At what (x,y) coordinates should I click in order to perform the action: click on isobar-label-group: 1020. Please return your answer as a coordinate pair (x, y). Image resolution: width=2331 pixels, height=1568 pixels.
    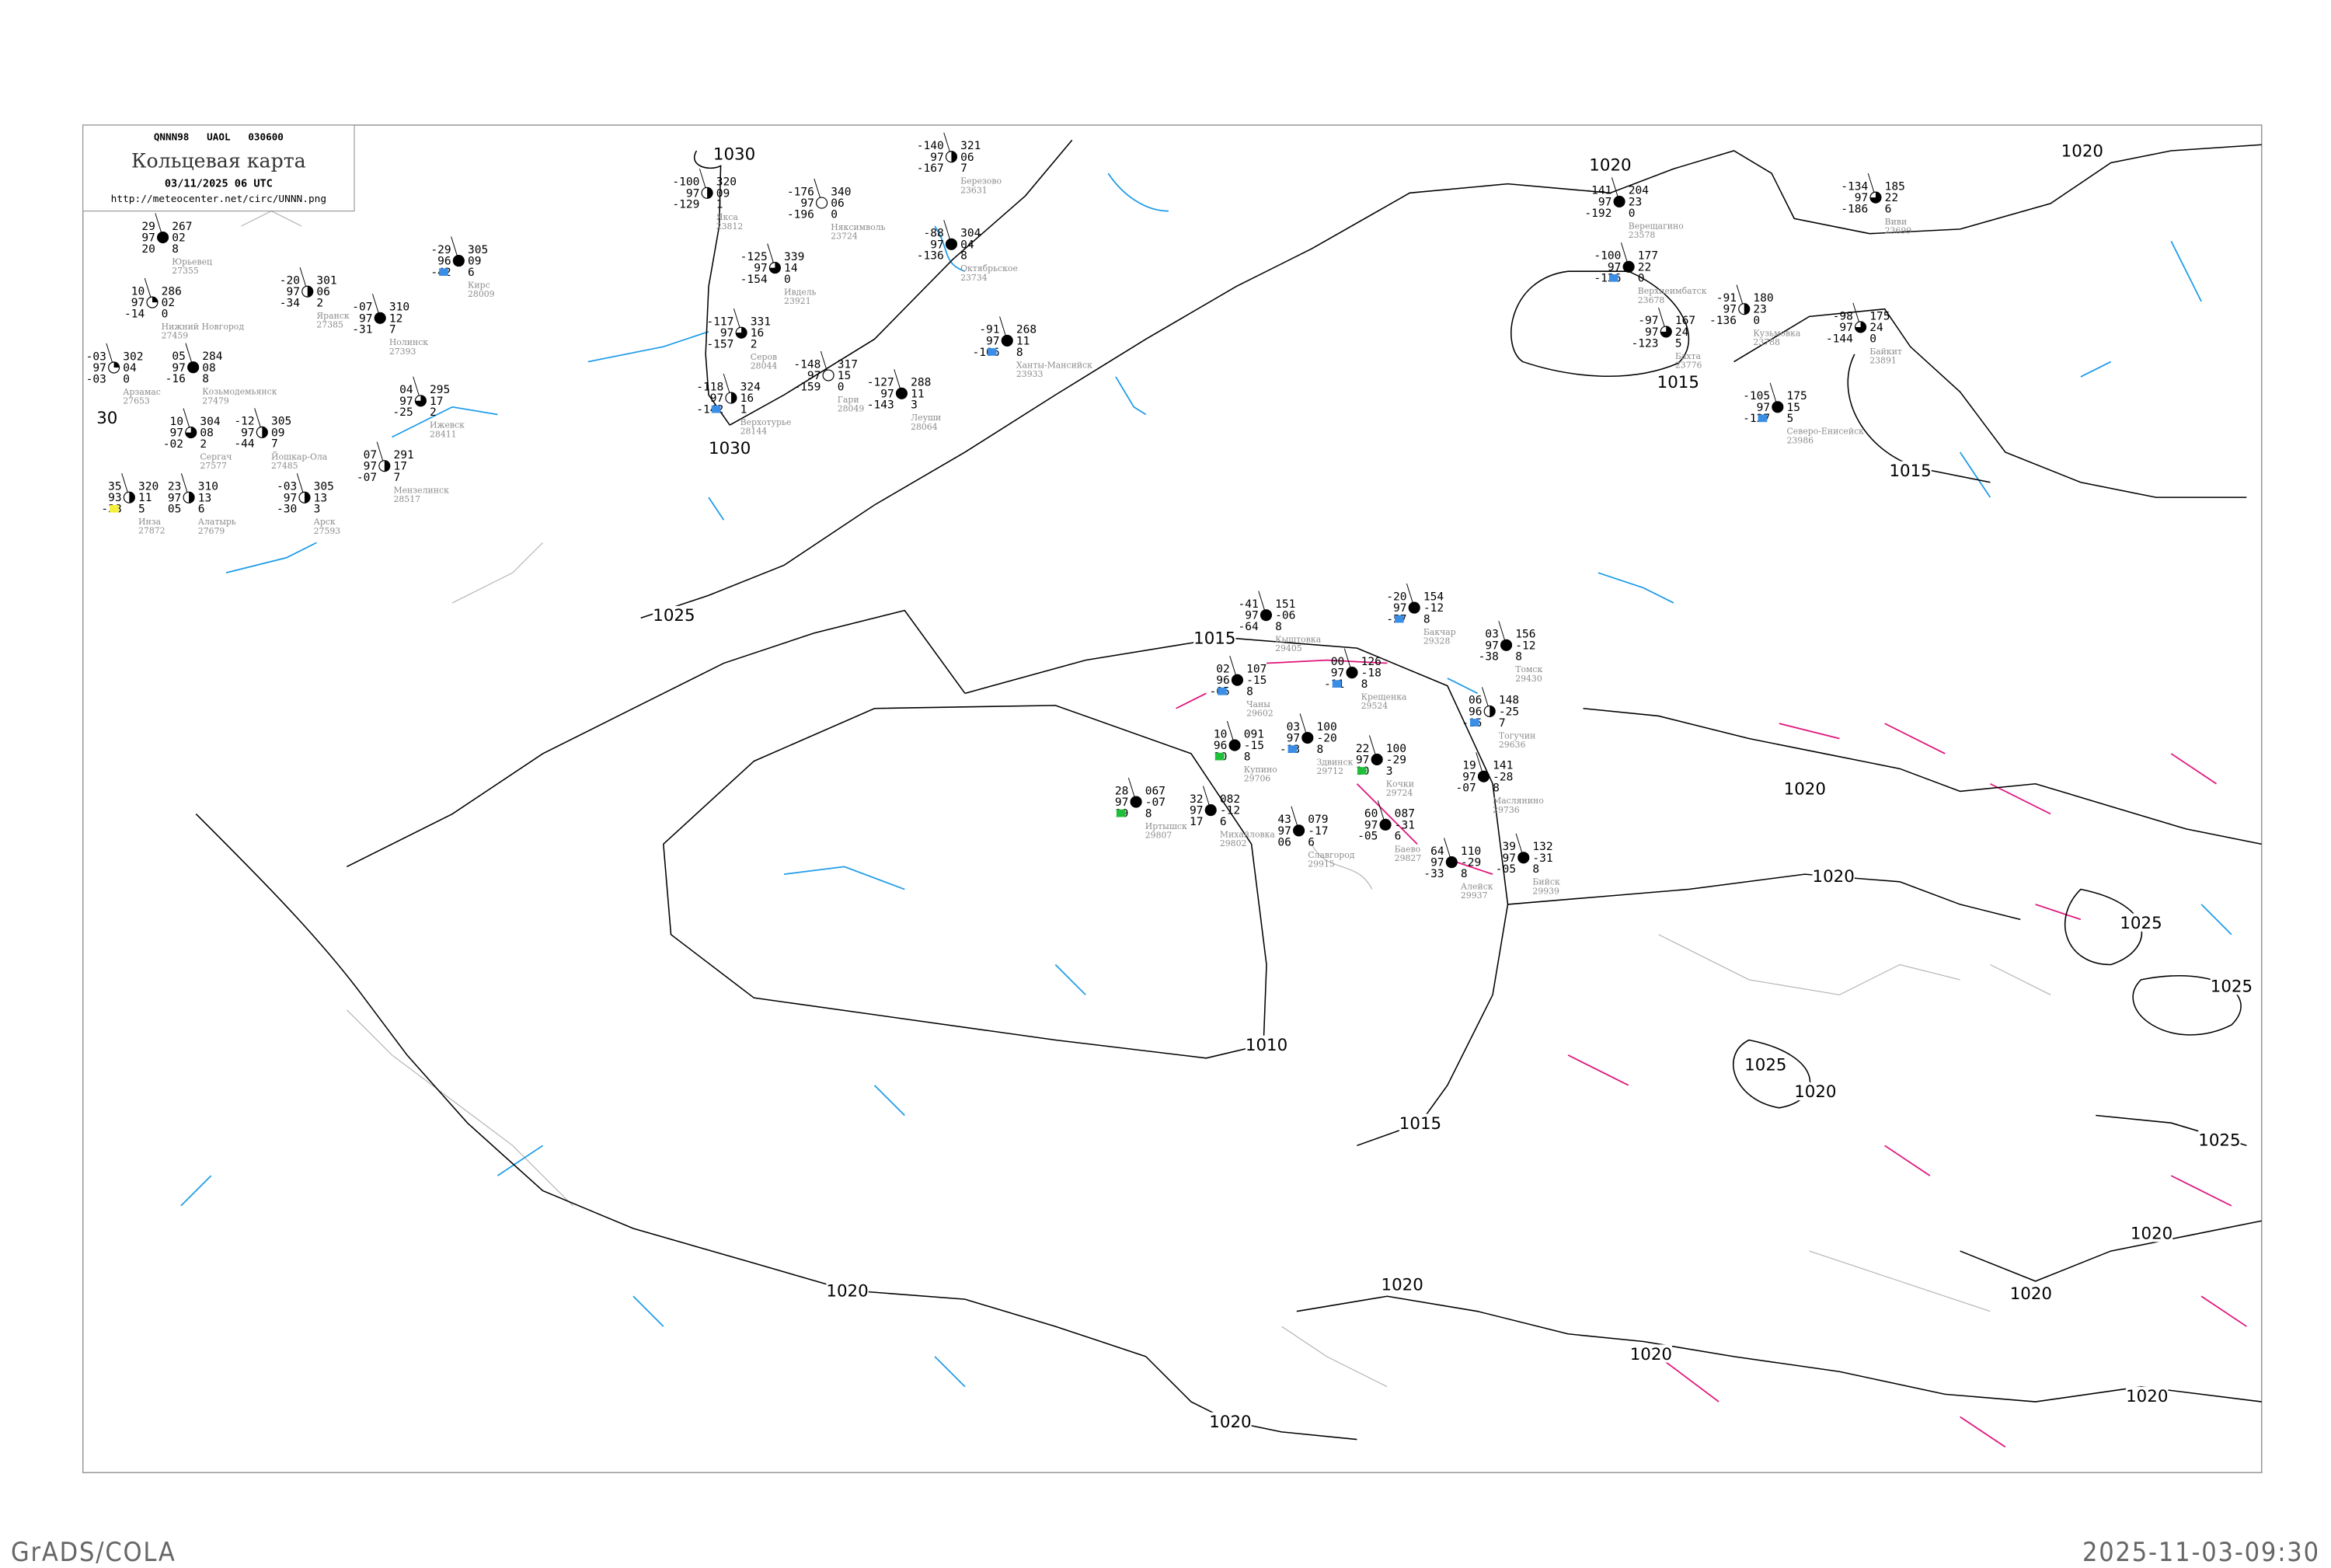
    Looking at the image, I should click on (1610, 165).